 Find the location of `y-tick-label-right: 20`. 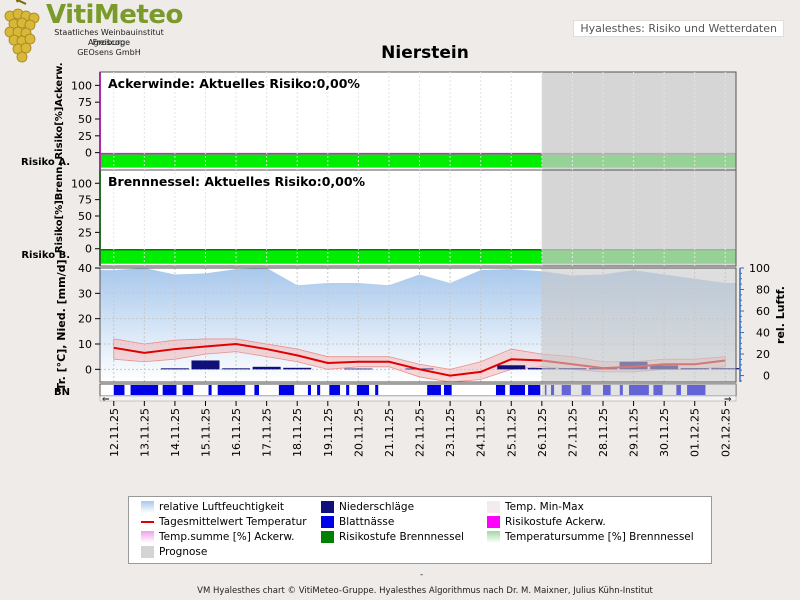

y-tick-label-right: 20 is located at coordinates (763, 354).